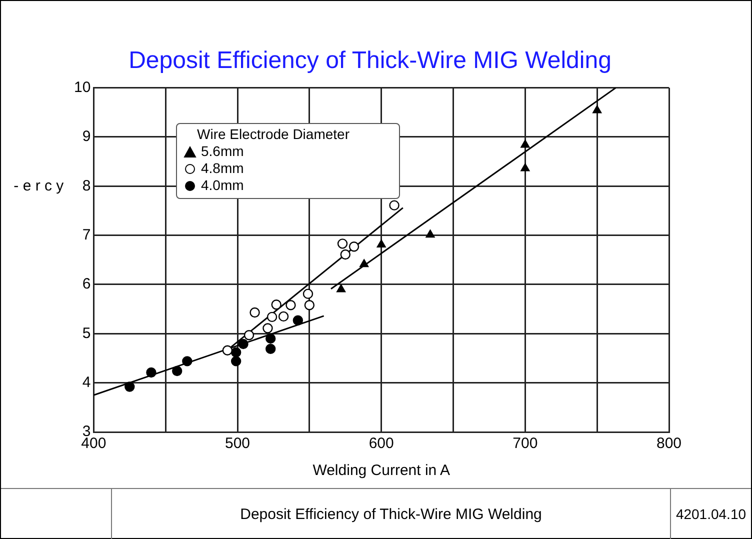 Image resolution: width=752 pixels, height=539 pixels. What do you see at coordinates (222, 168) in the screenshot?
I see `legend-label: 4.8mm` at bounding box center [222, 168].